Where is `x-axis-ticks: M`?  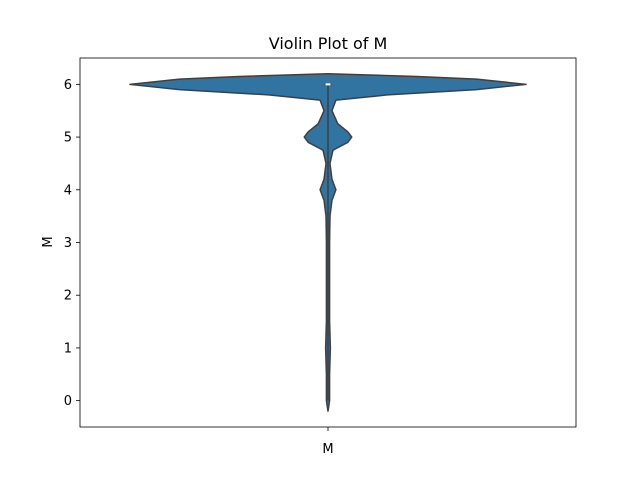
x-axis-ticks: M is located at coordinates (328, 442).